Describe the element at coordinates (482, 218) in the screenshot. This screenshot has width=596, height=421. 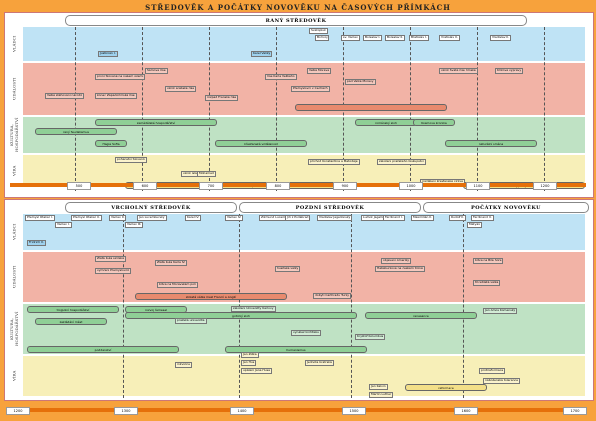
I see `ruler-box: Ferdinand II.` at that location.